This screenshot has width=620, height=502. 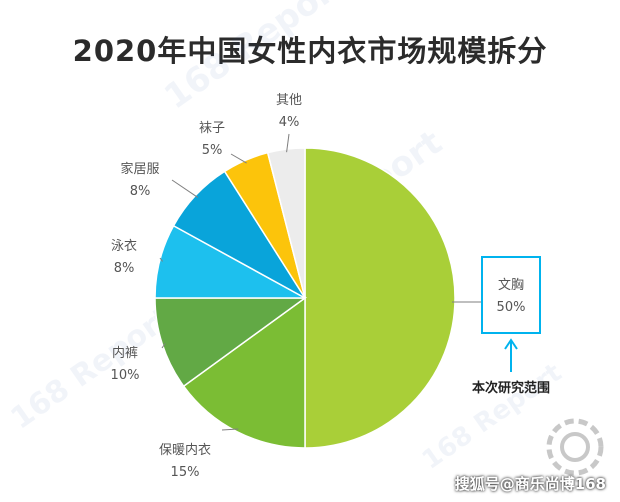 I want to click on slice-percent: 50%, so click(x=511, y=307).